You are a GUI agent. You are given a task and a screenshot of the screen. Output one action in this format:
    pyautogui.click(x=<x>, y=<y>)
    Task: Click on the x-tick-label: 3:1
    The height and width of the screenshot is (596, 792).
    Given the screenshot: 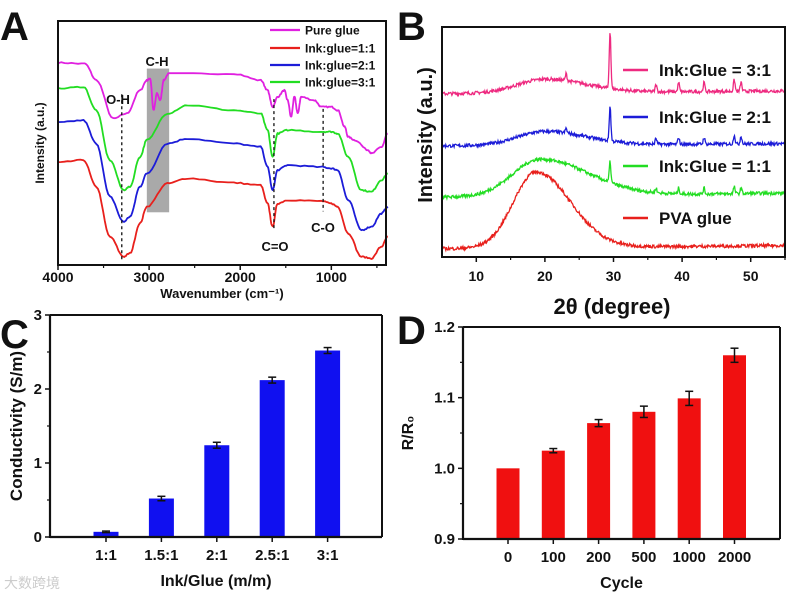 What is the action you would take?
    pyautogui.click(x=328, y=555)
    